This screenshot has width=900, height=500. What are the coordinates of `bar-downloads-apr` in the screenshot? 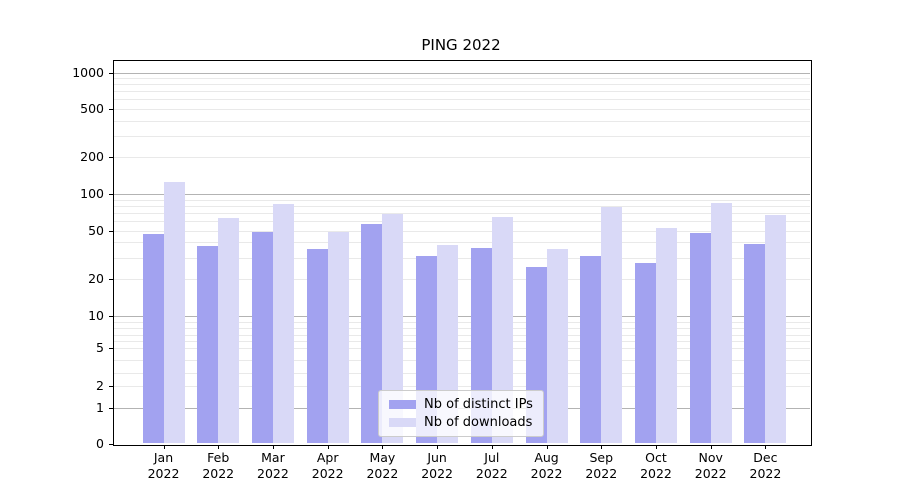 It's located at (338, 337).